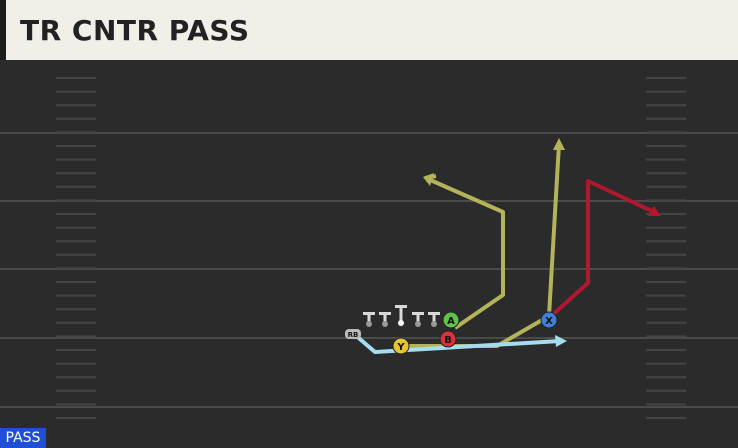  What do you see at coordinates (135, 30) in the screenshot?
I see `play-title: TR CNTR PASS` at bounding box center [135, 30].